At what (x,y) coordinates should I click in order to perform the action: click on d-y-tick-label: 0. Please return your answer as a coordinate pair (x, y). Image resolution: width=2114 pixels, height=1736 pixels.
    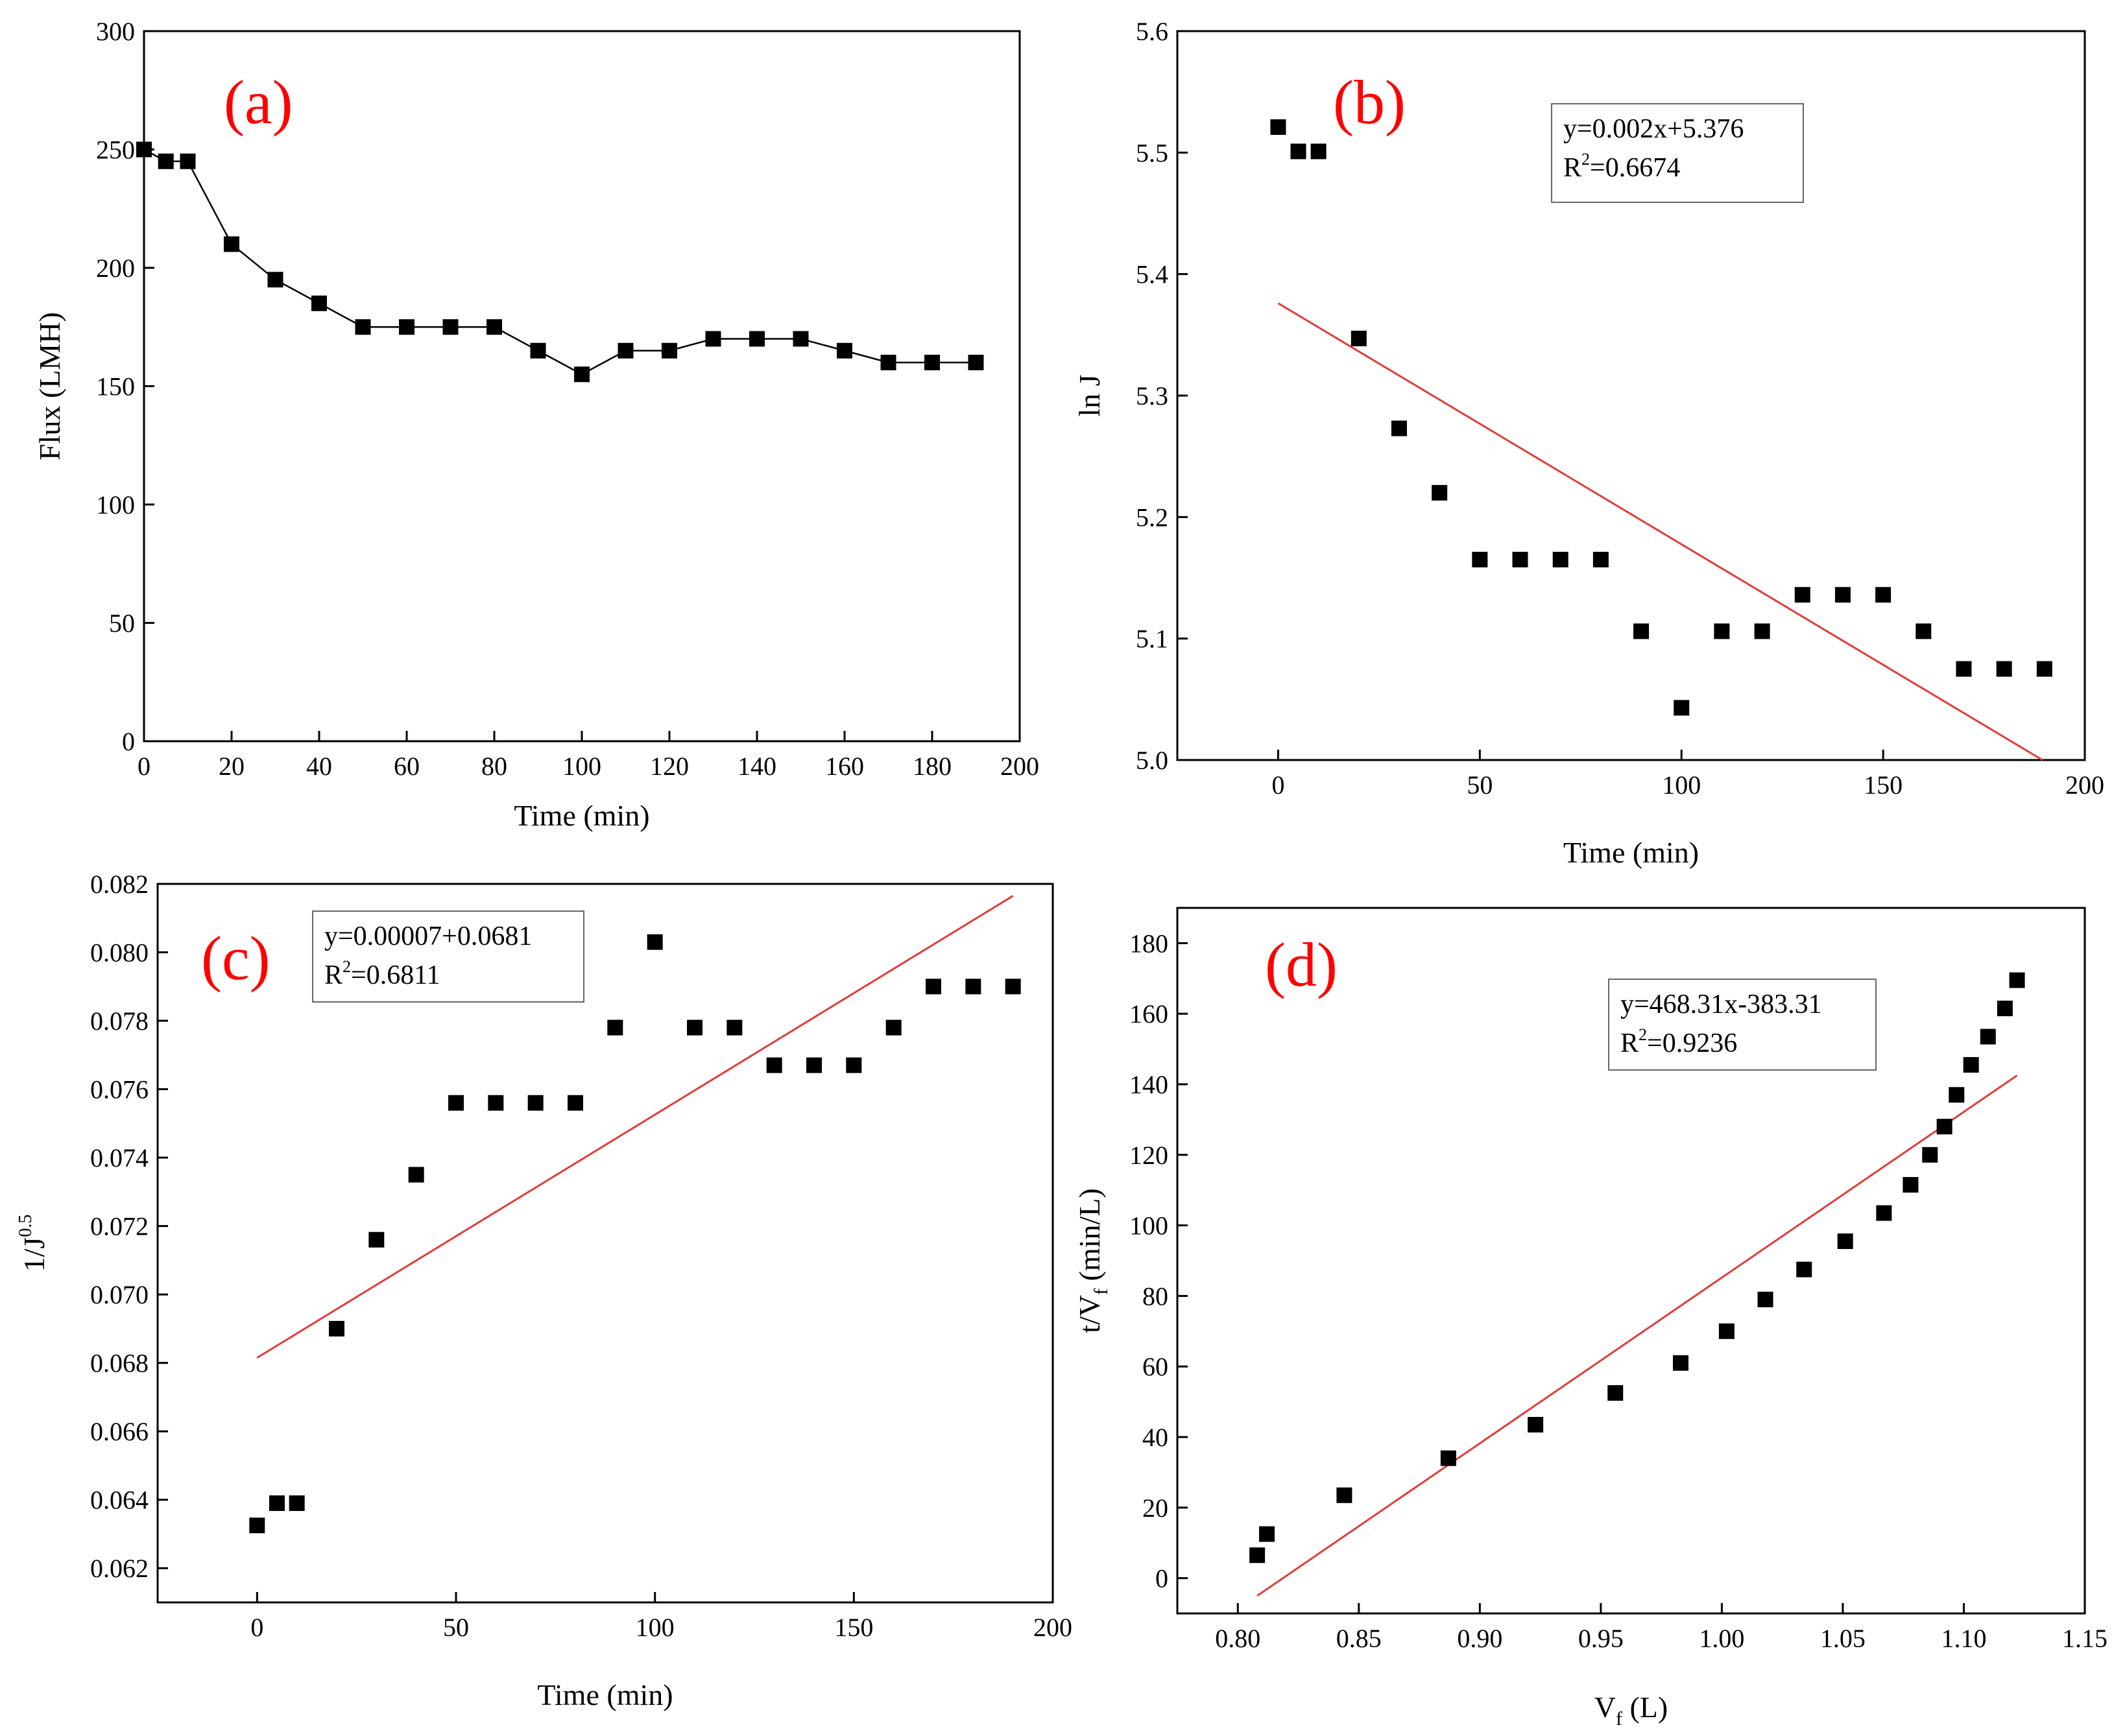
    Looking at the image, I should click on (1161, 1578).